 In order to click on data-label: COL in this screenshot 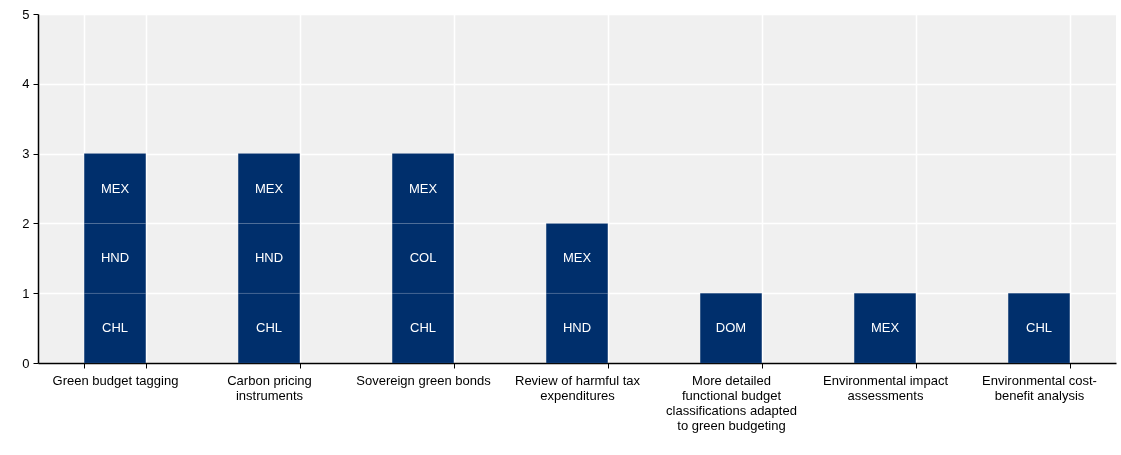, I will do `click(423, 258)`.